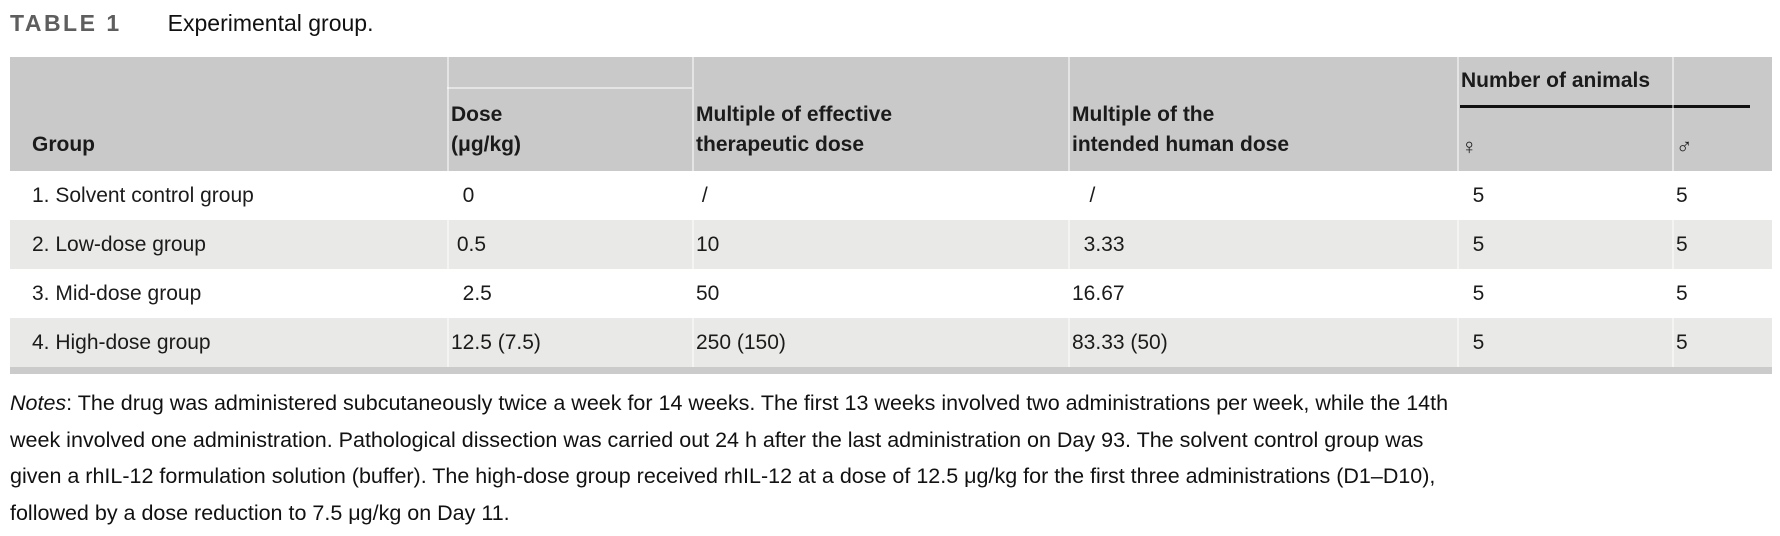 The height and width of the screenshot is (536, 1780). What do you see at coordinates (891, 195) in the screenshot?
I see `table-row-solvent-control: 1. Solvent control group 0 / / 5 5` at bounding box center [891, 195].